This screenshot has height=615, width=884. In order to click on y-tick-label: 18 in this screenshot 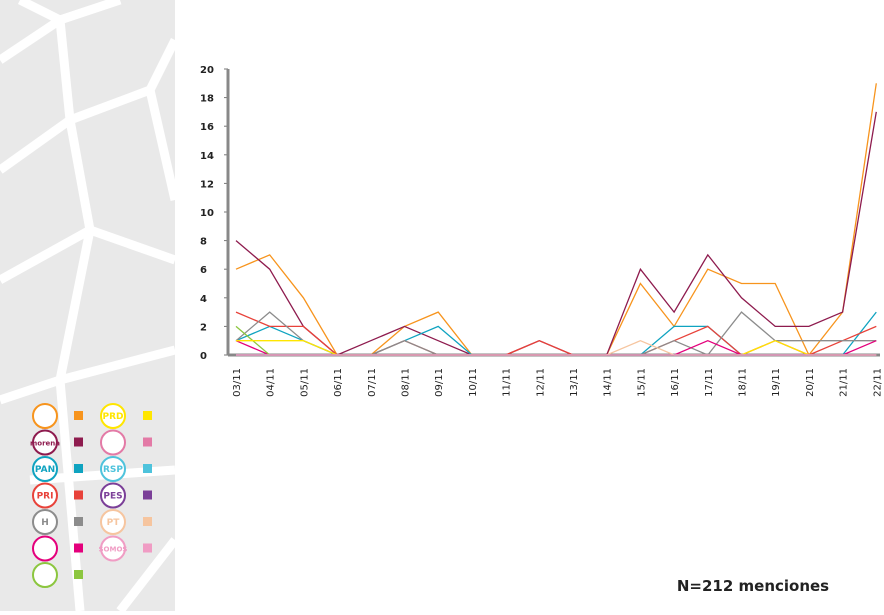, I will do `click(207, 99)`.